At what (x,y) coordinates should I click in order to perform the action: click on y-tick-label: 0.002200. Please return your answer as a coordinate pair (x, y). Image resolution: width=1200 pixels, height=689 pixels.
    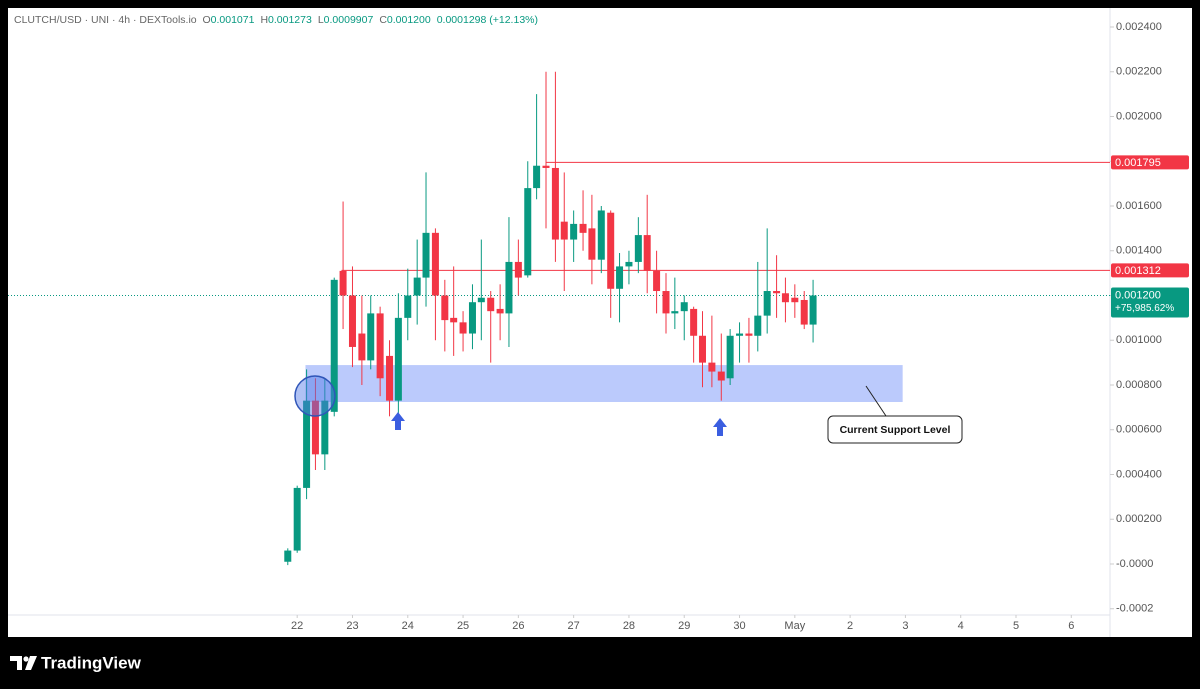
    Looking at the image, I should click on (1139, 72).